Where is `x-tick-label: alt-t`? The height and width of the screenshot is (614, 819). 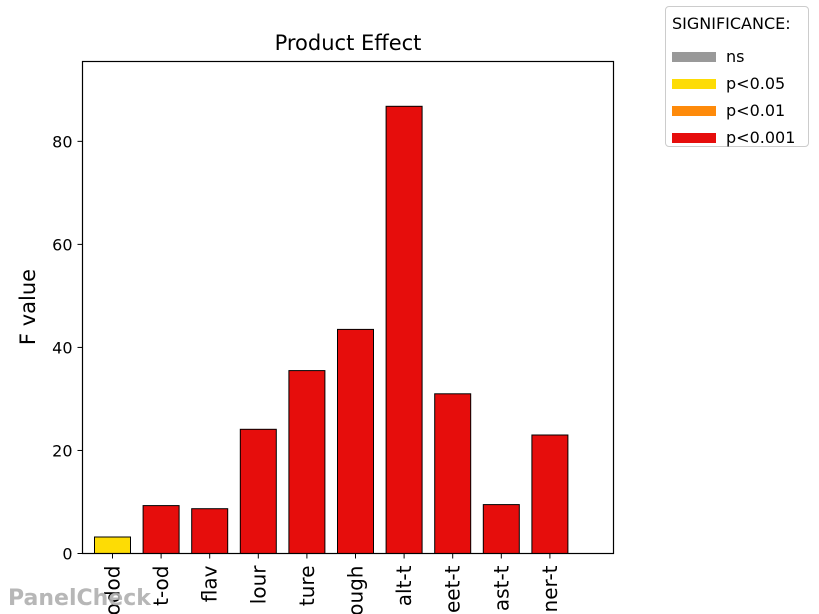 x-tick-label: alt-t is located at coordinates (404, 585).